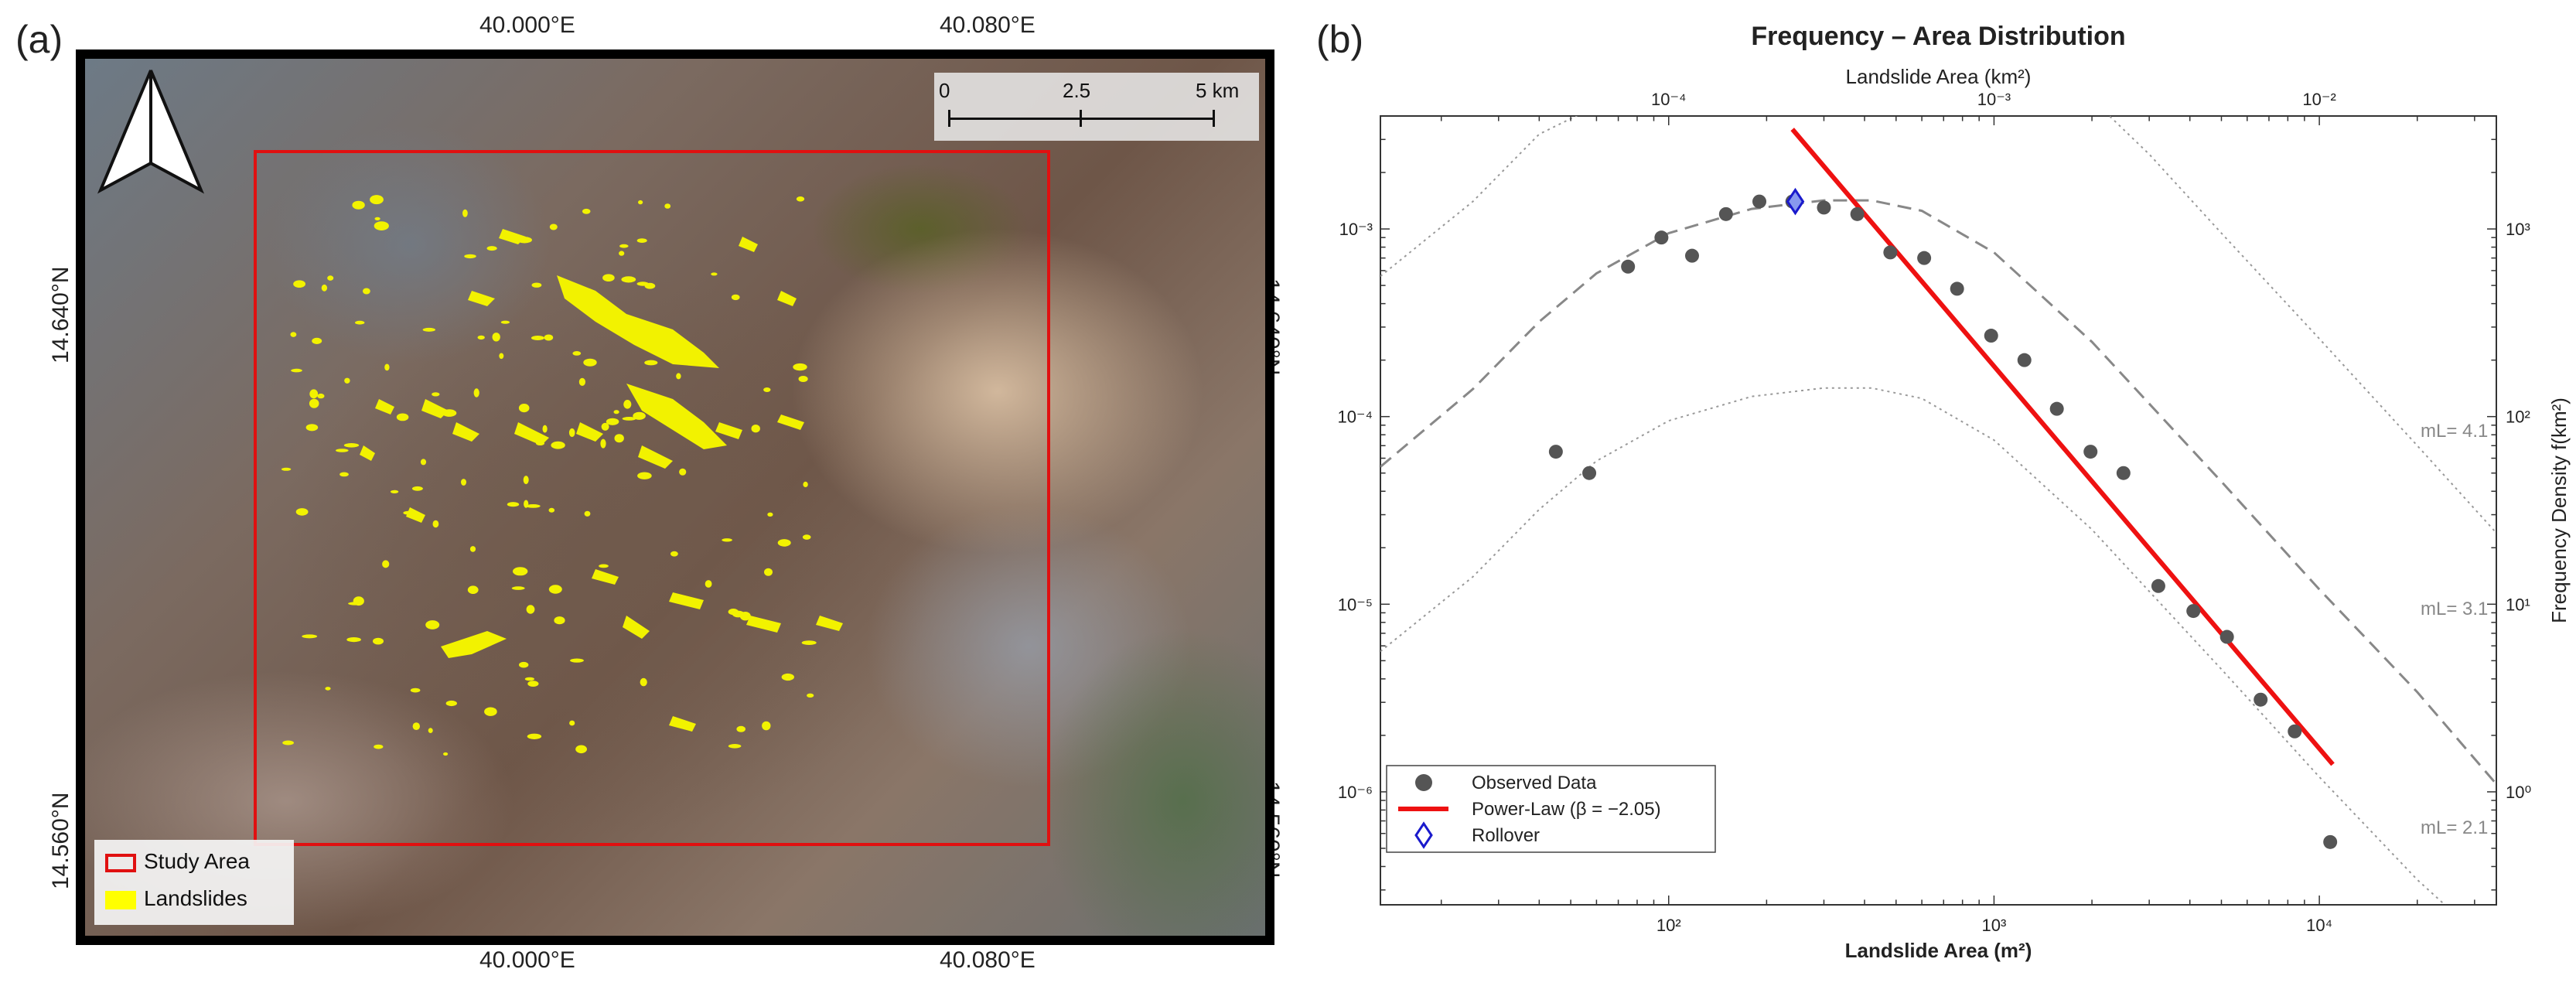 The height and width of the screenshot is (986, 2576). I want to click on magnitude-annotation: mL= 2.1, so click(2454, 827).